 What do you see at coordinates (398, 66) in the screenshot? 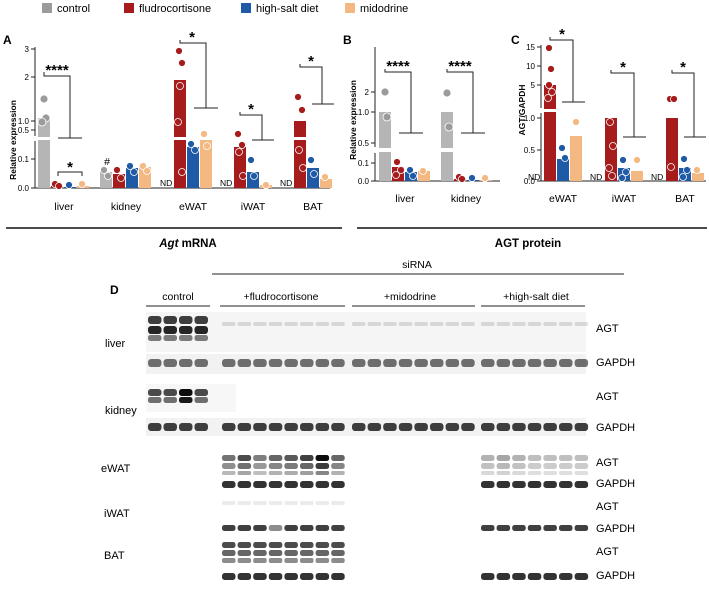
I see `significance-star: ****` at bounding box center [398, 66].